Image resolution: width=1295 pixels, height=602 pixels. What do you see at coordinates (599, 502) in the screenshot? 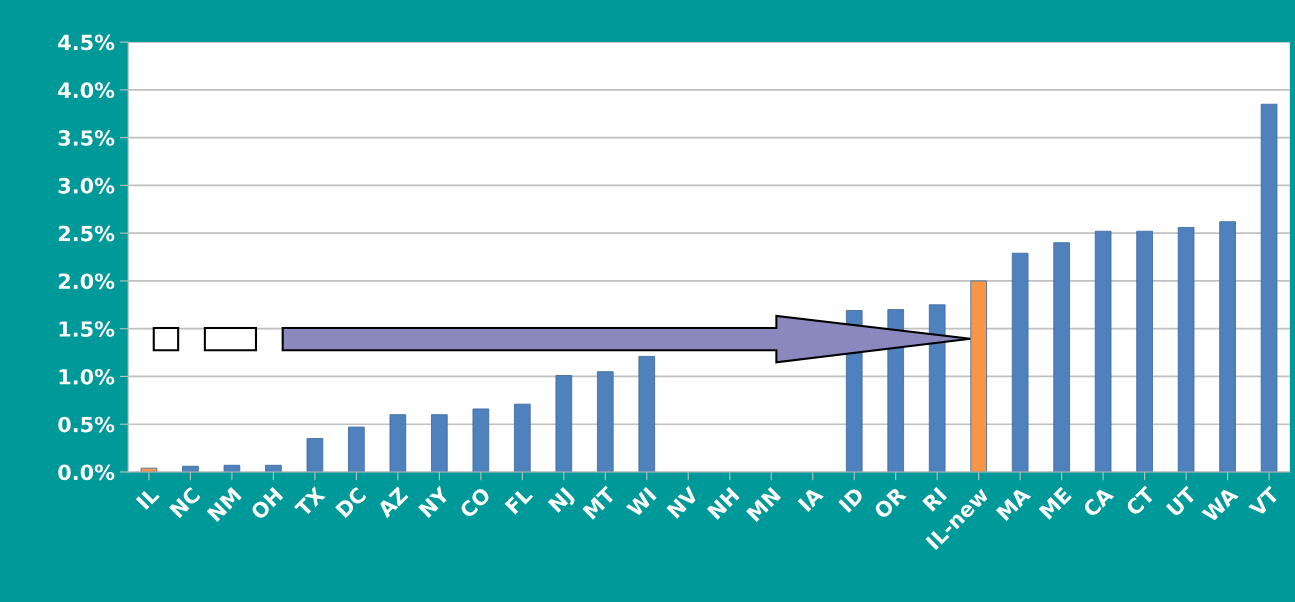
I see `x-tick-label: MT` at bounding box center [599, 502].